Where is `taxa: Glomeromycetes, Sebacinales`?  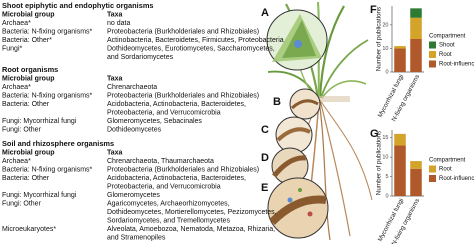 taxa: Glomeromycetes, Sebacinales is located at coordinates (154, 121).